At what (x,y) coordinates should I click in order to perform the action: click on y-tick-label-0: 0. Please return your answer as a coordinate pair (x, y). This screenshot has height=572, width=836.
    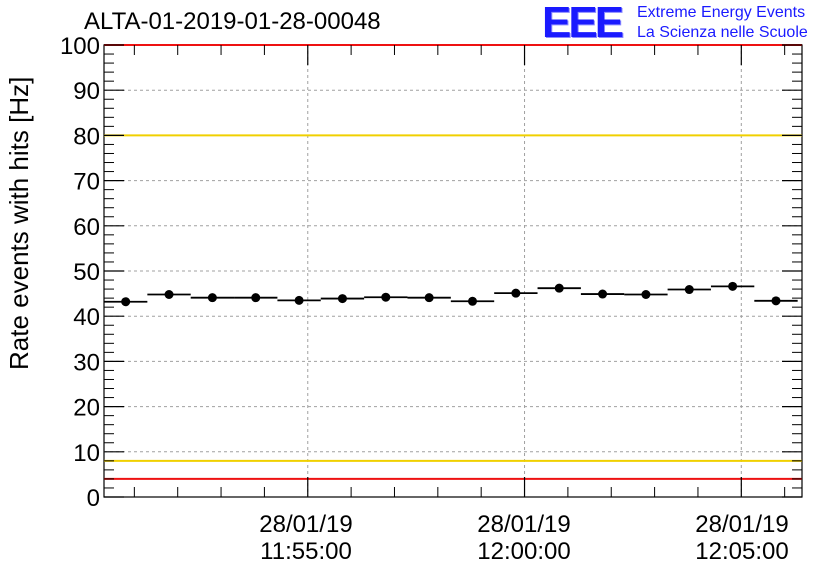
    Looking at the image, I should click on (93, 498).